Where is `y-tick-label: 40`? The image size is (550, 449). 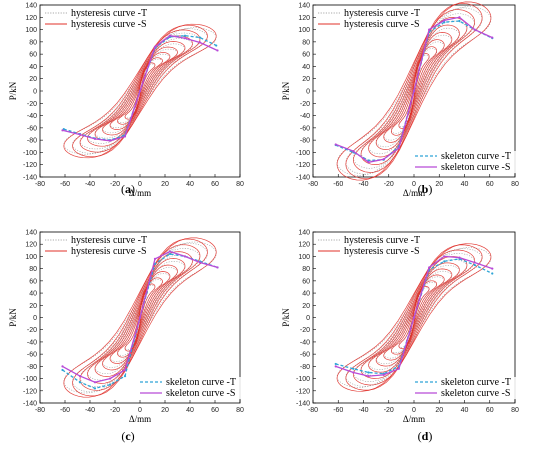 y-tick-label: 40 is located at coordinates (306, 294).